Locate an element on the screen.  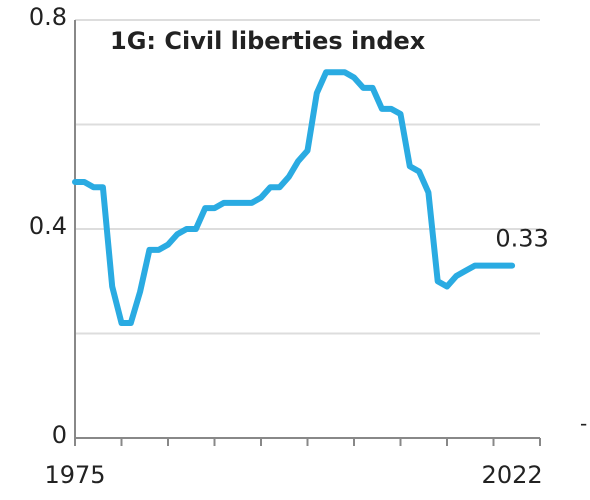
annotation: - is located at coordinates (583, 424).